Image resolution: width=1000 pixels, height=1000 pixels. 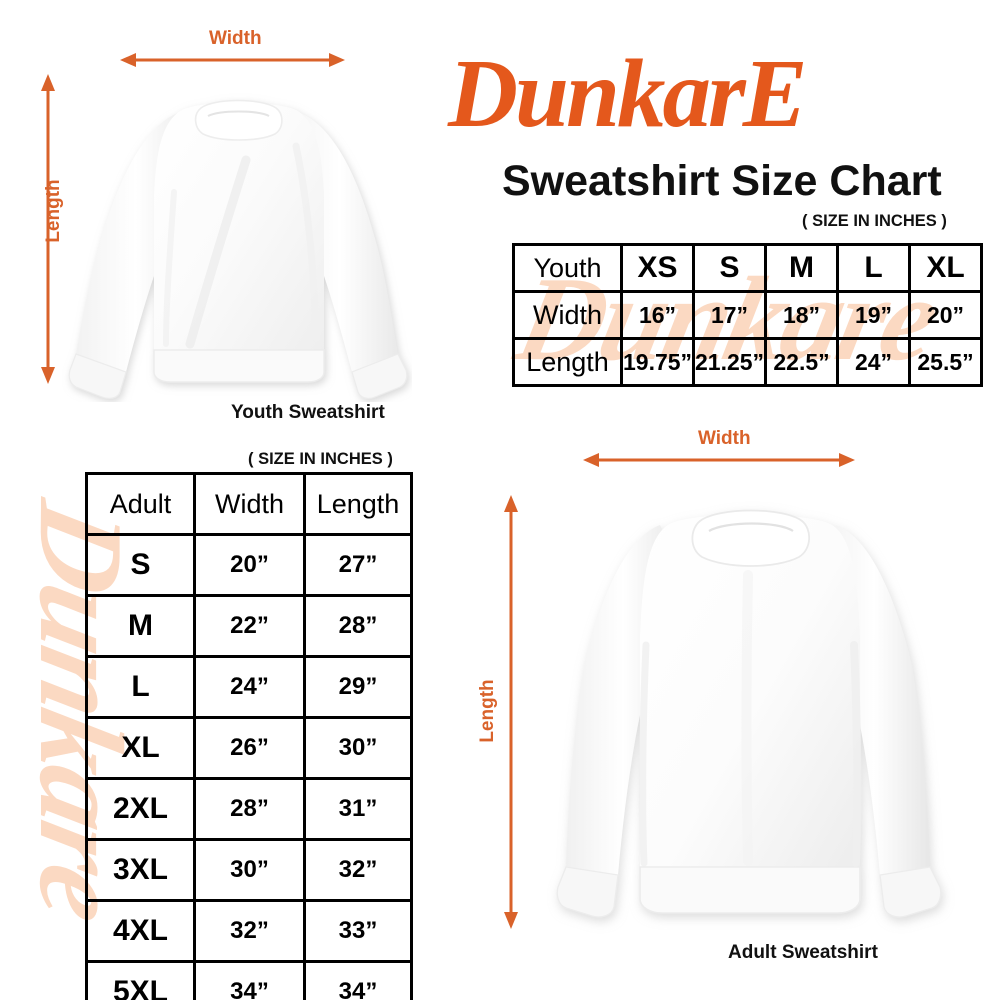 I want to click on youth-length-arrow, so click(x=48, y=229).